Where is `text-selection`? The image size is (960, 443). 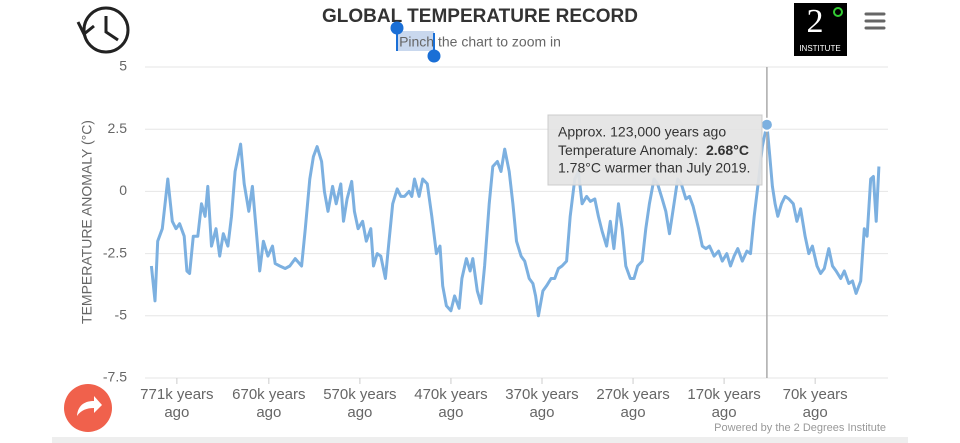
text-selection is located at coordinates (416, 41).